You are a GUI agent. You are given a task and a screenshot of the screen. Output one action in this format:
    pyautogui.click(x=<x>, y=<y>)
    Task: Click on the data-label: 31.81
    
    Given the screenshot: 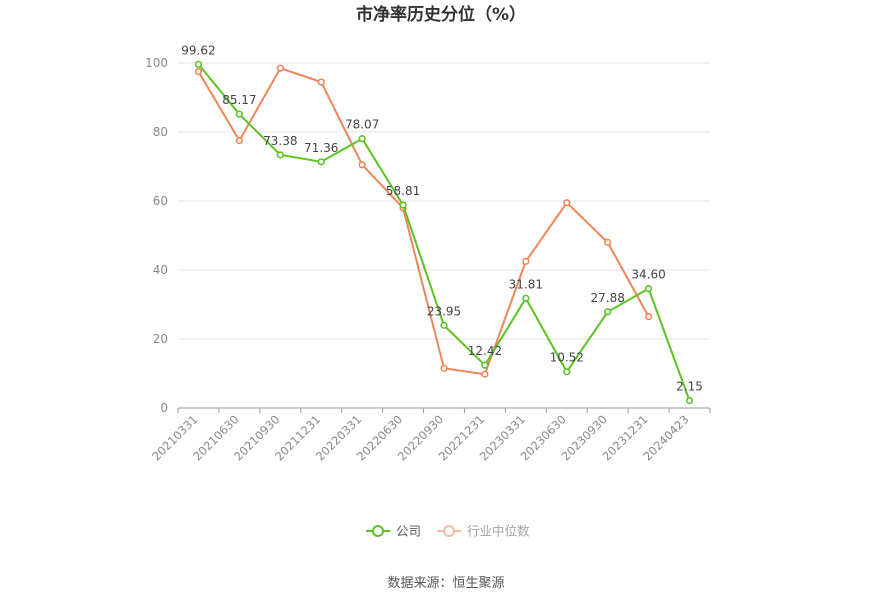 What is the action you would take?
    pyautogui.click(x=526, y=284)
    